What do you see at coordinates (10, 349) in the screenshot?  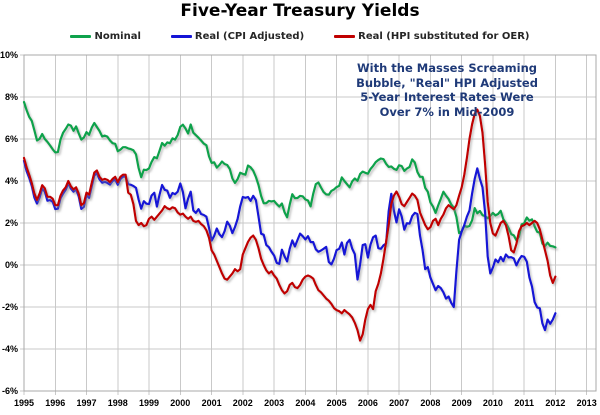 I see `y-tick-label: -4%` at bounding box center [10, 349].